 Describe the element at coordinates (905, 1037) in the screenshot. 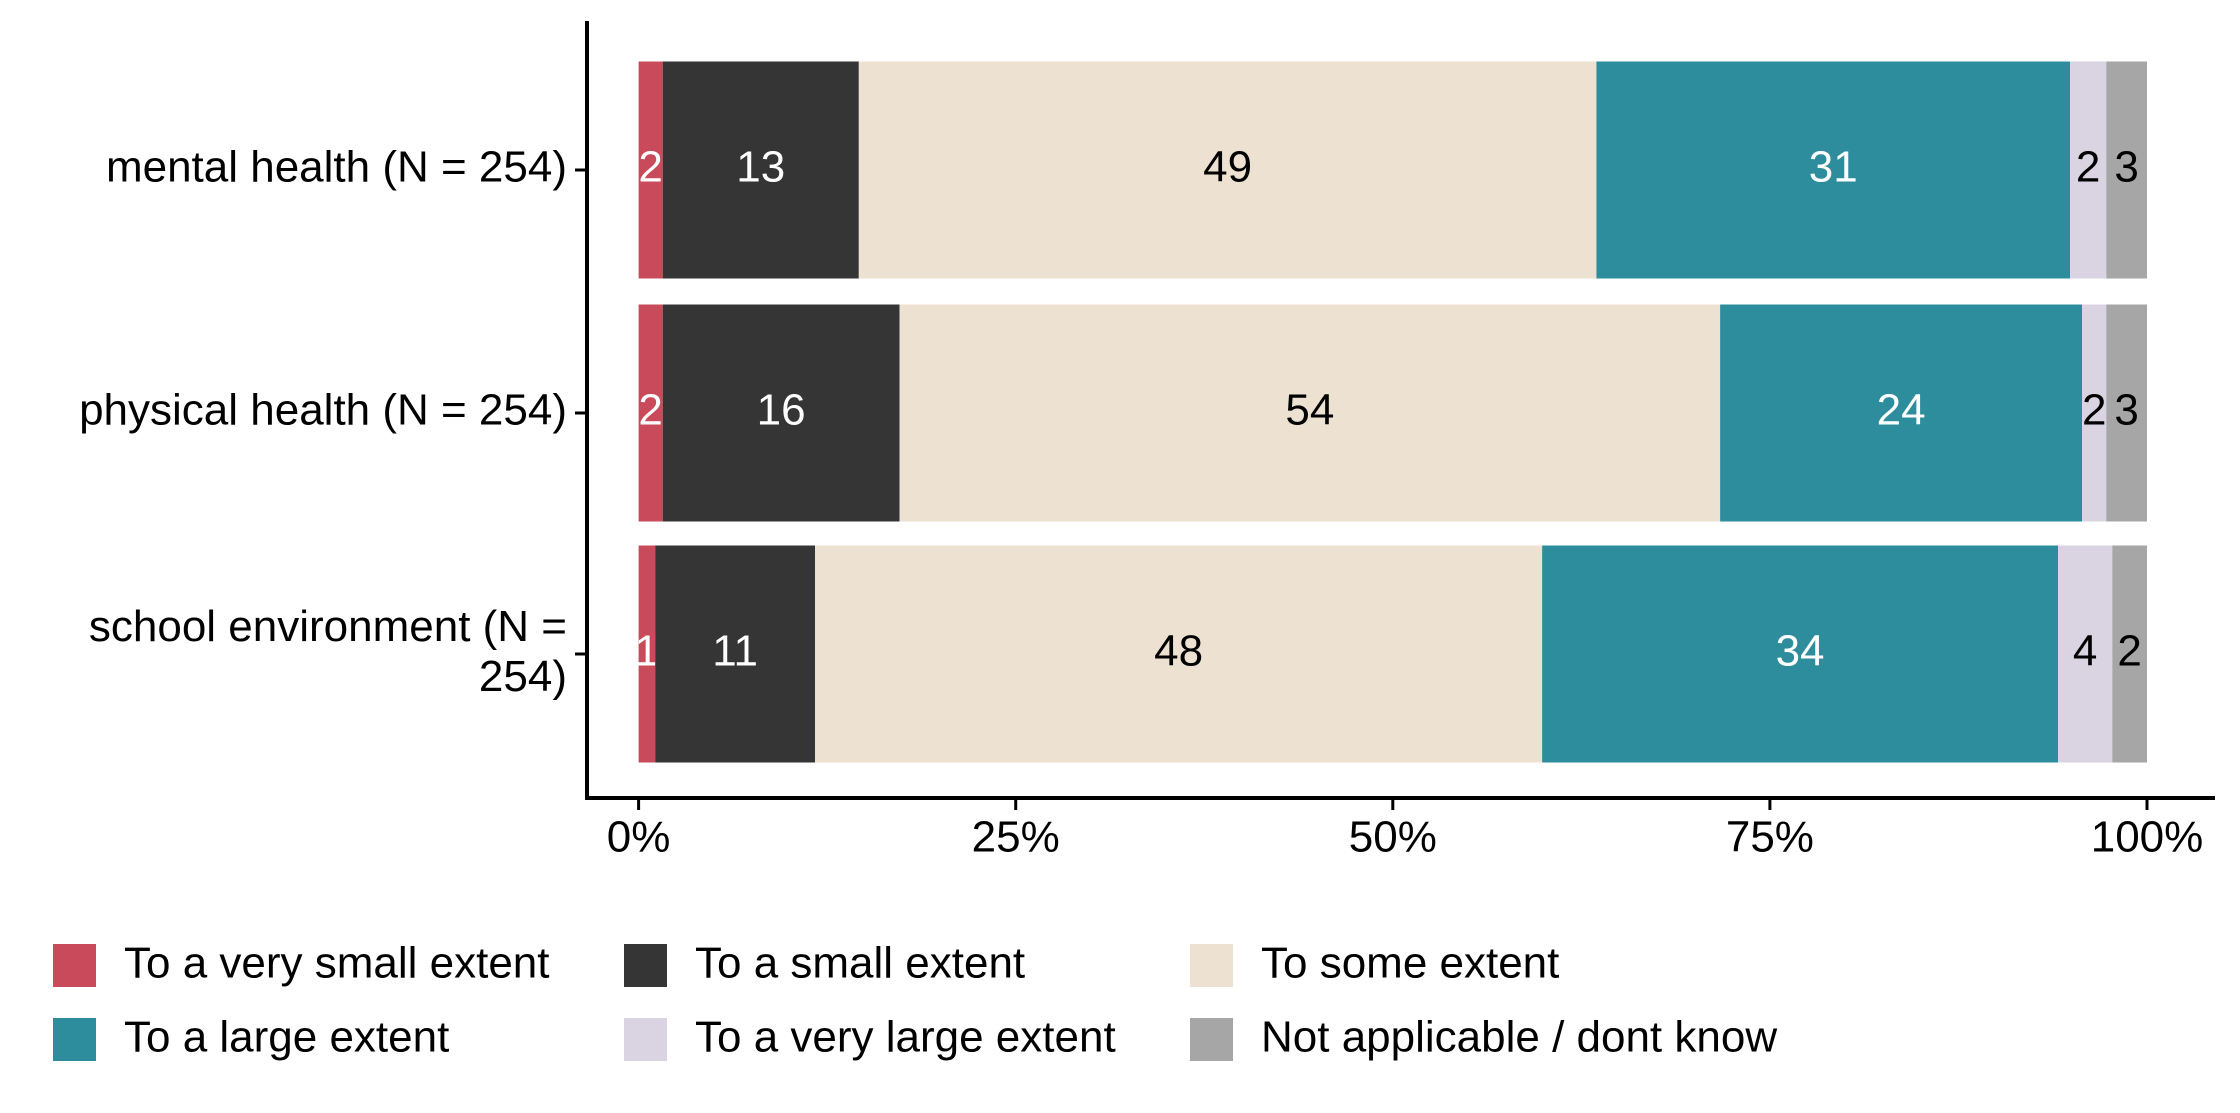

I see `legend-label: To a very large extent` at that location.